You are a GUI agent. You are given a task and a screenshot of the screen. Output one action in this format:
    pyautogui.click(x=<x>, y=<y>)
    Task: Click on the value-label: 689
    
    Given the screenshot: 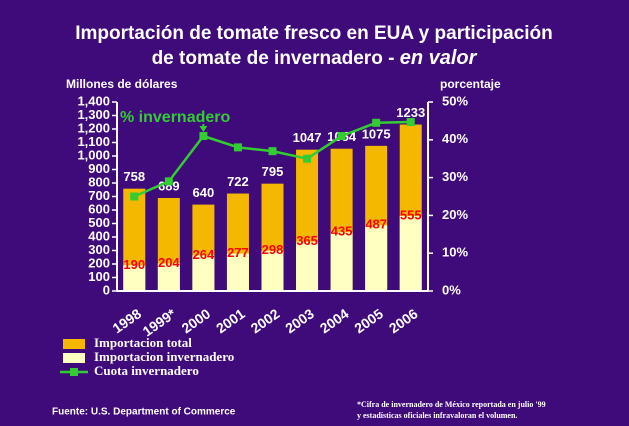 What is the action you would take?
    pyautogui.click(x=169, y=185)
    